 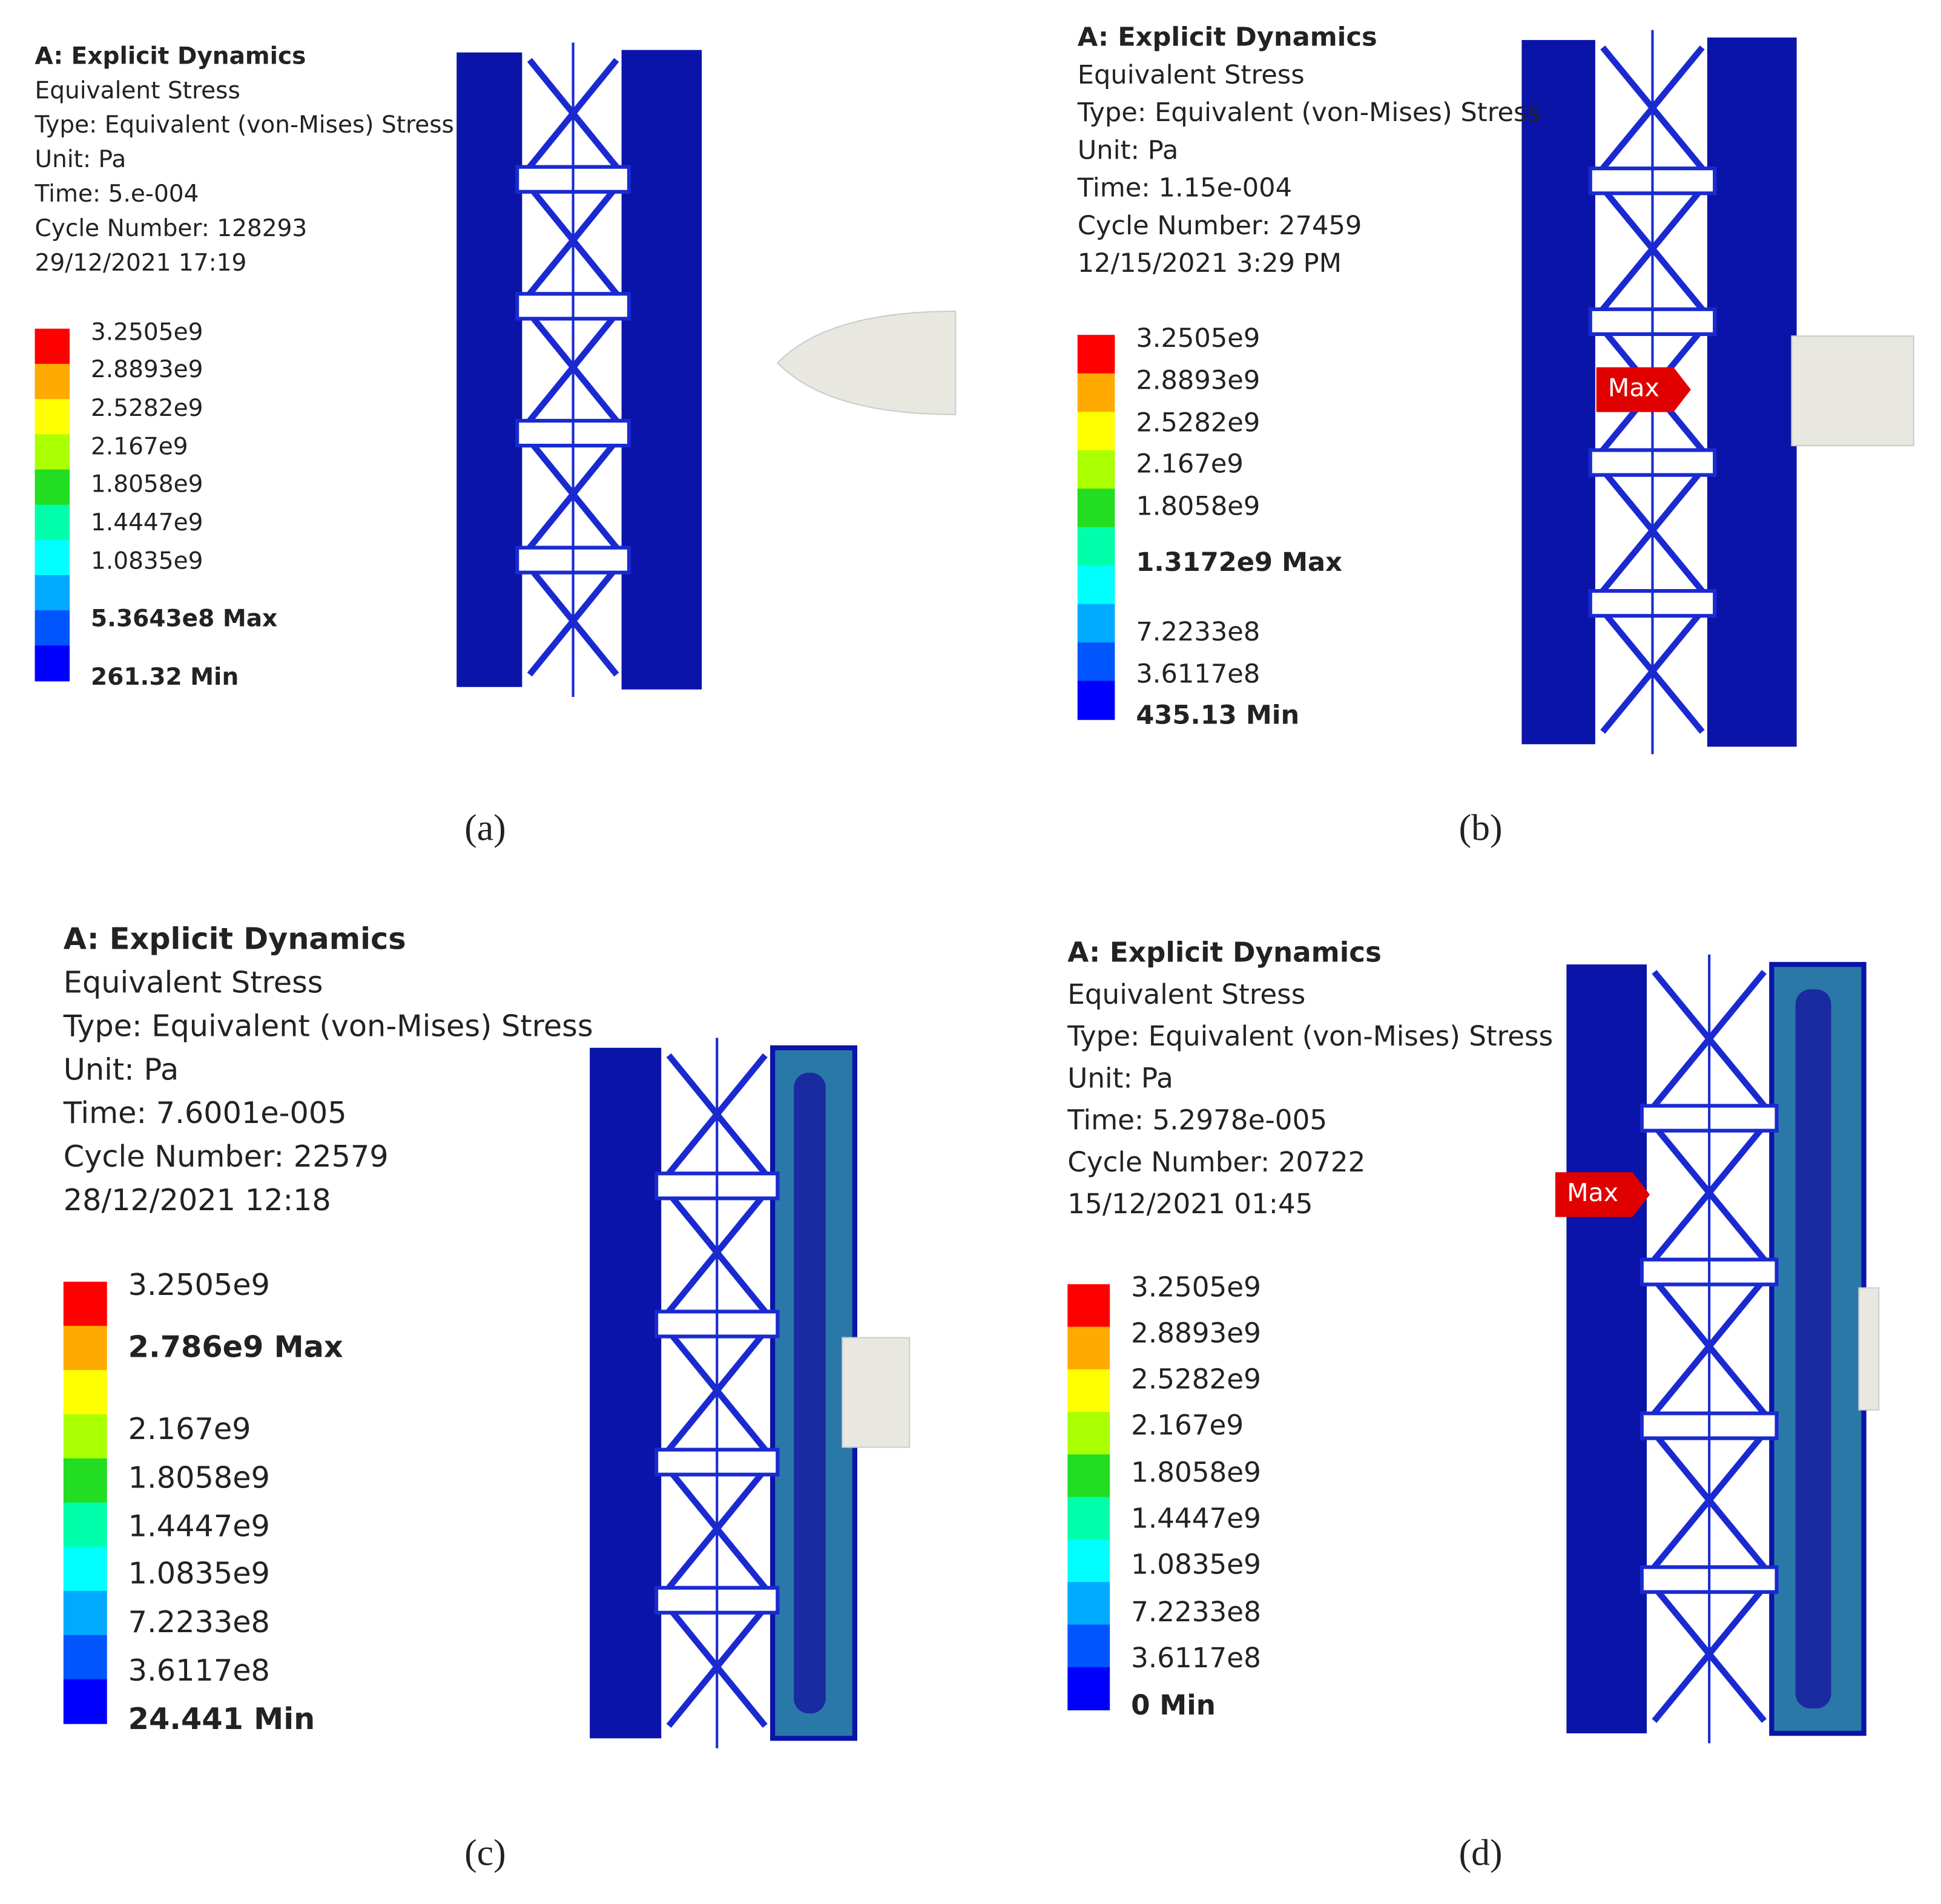 What do you see at coordinates (1220, 226) in the screenshot?
I see `header-line: Cycle Number: 27459` at bounding box center [1220, 226].